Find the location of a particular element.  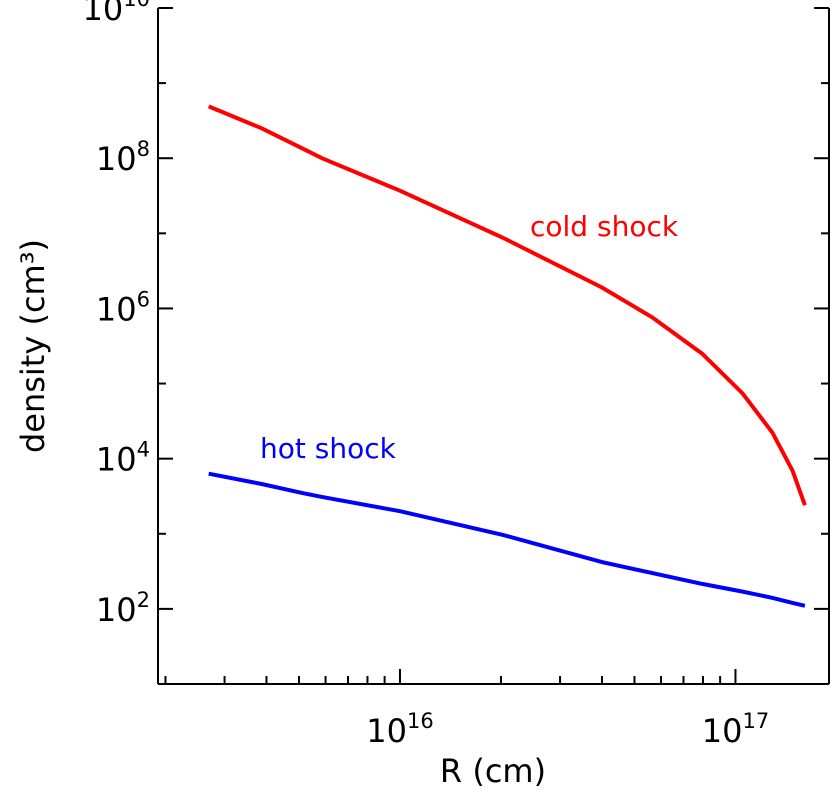

series-label: cold shock is located at coordinates (604, 226).